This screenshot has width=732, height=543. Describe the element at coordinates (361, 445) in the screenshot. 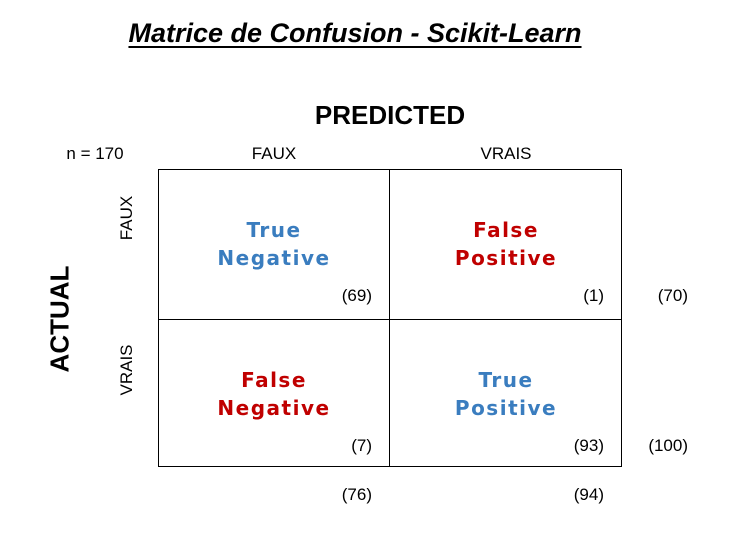

I see `cell-fn-count: (7)` at that location.